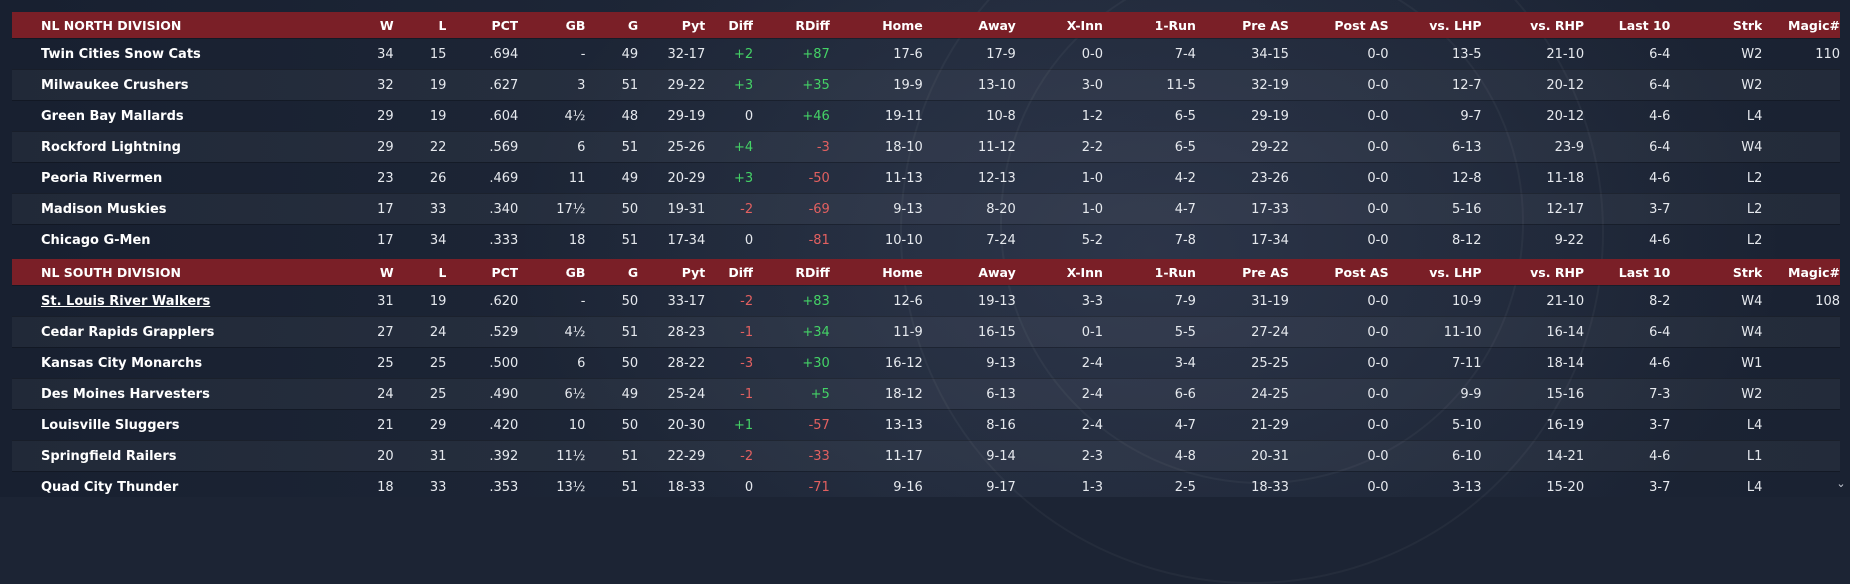  Describe the element at coordinates (1754, 456) in the screenshot. I see `col-strk-cell: L1` at that location.